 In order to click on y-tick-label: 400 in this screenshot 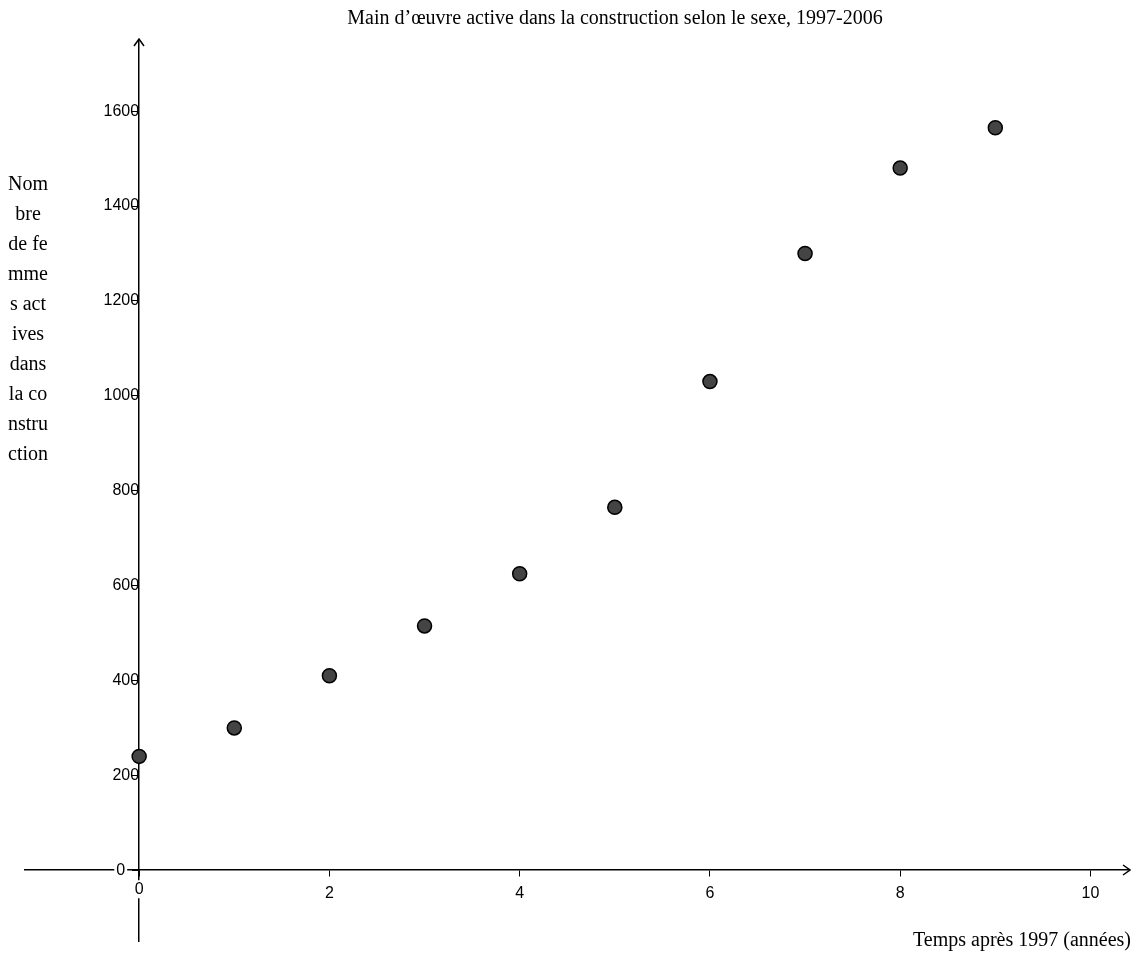, I will do `click(126, 679)`.